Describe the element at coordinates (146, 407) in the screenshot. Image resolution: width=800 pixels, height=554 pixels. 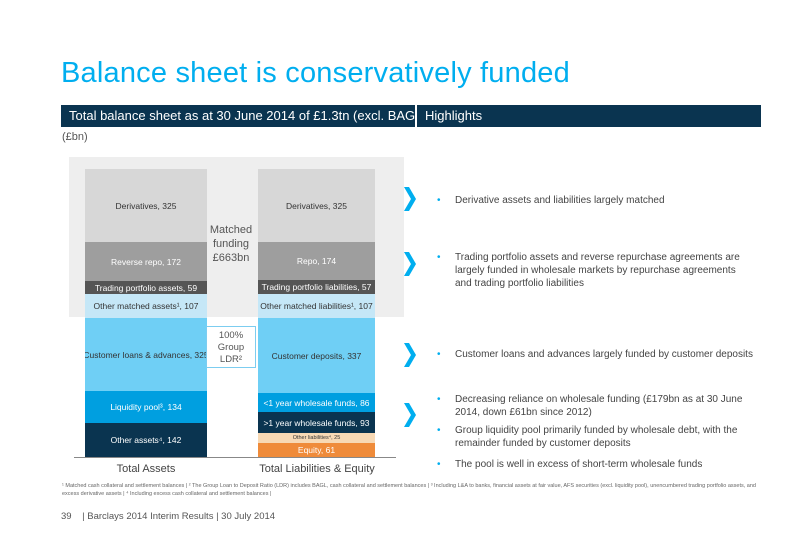
I see `assets-liquidity-pool-segment: Liquidity pool³, 134` at that location.